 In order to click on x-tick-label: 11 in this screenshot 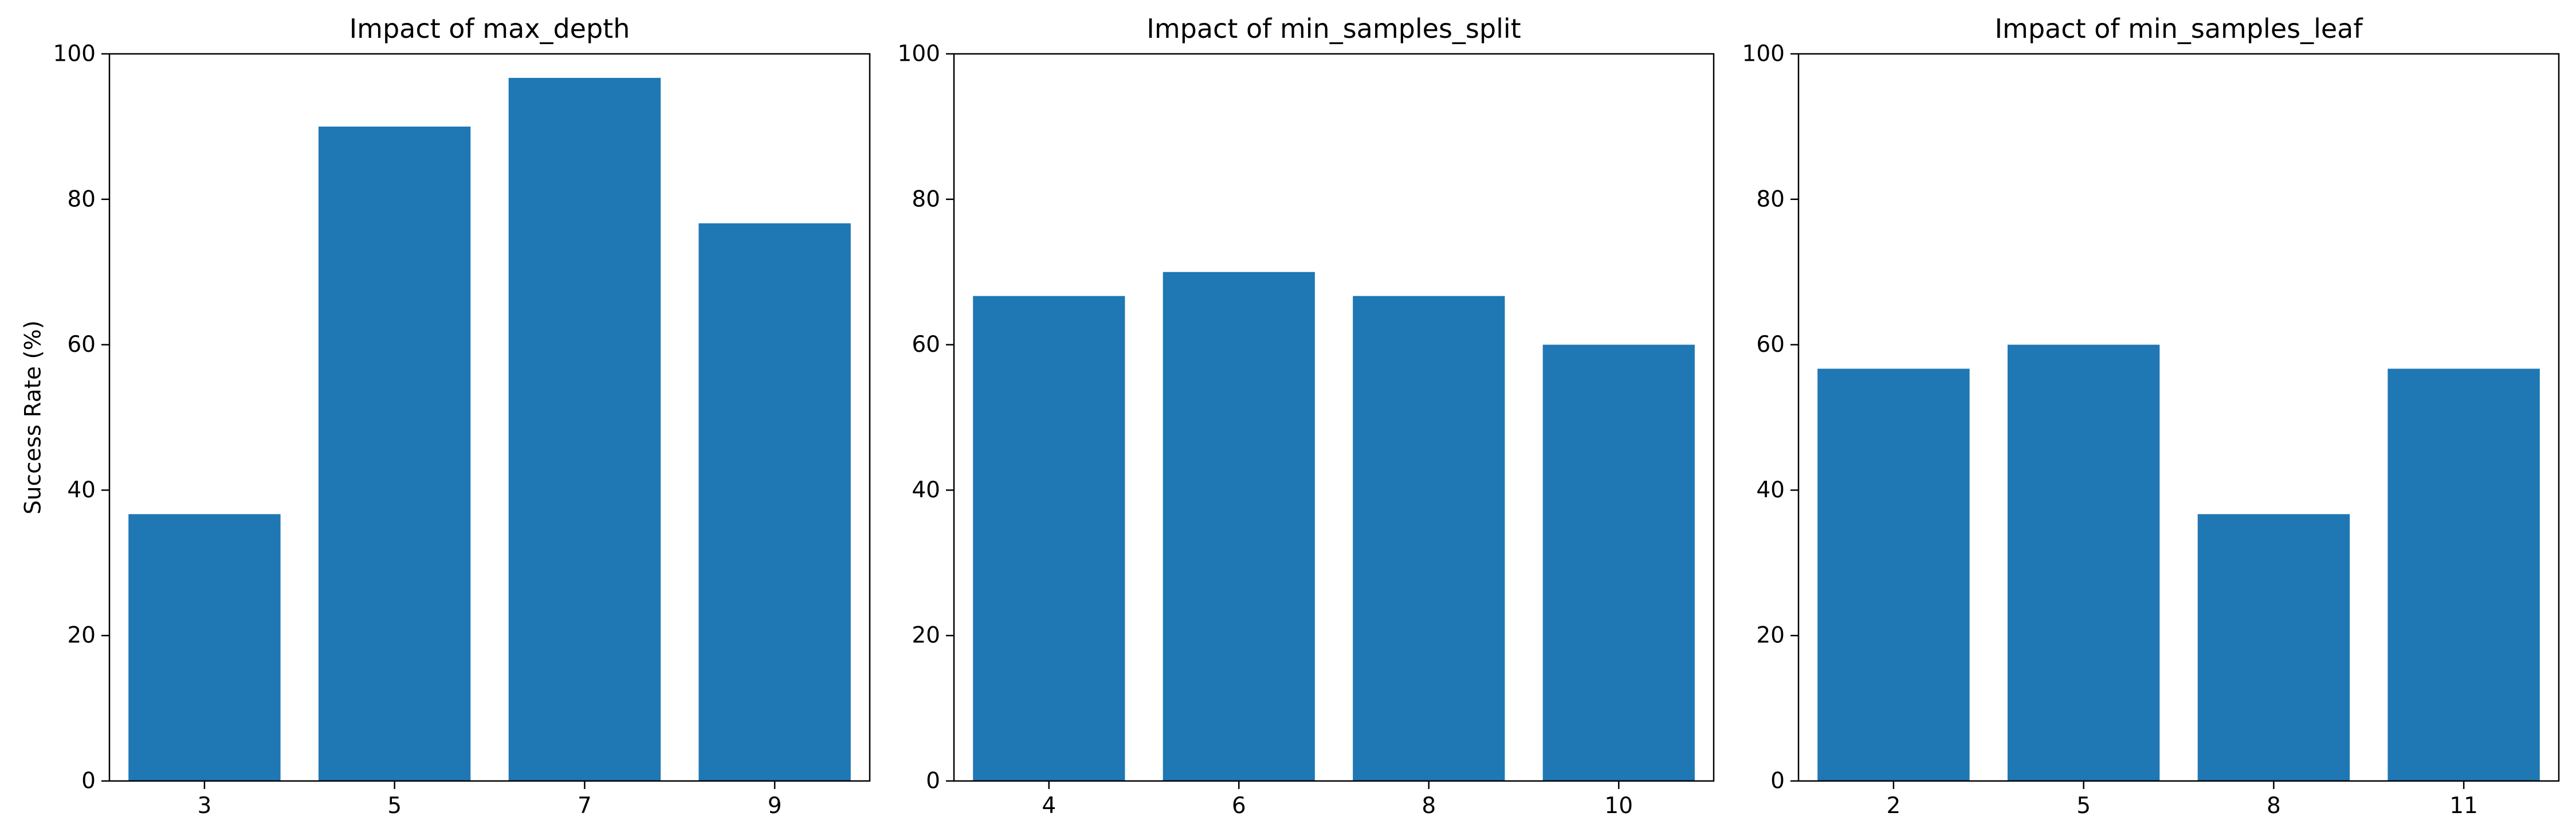, I will do `click(2463, 806)`.